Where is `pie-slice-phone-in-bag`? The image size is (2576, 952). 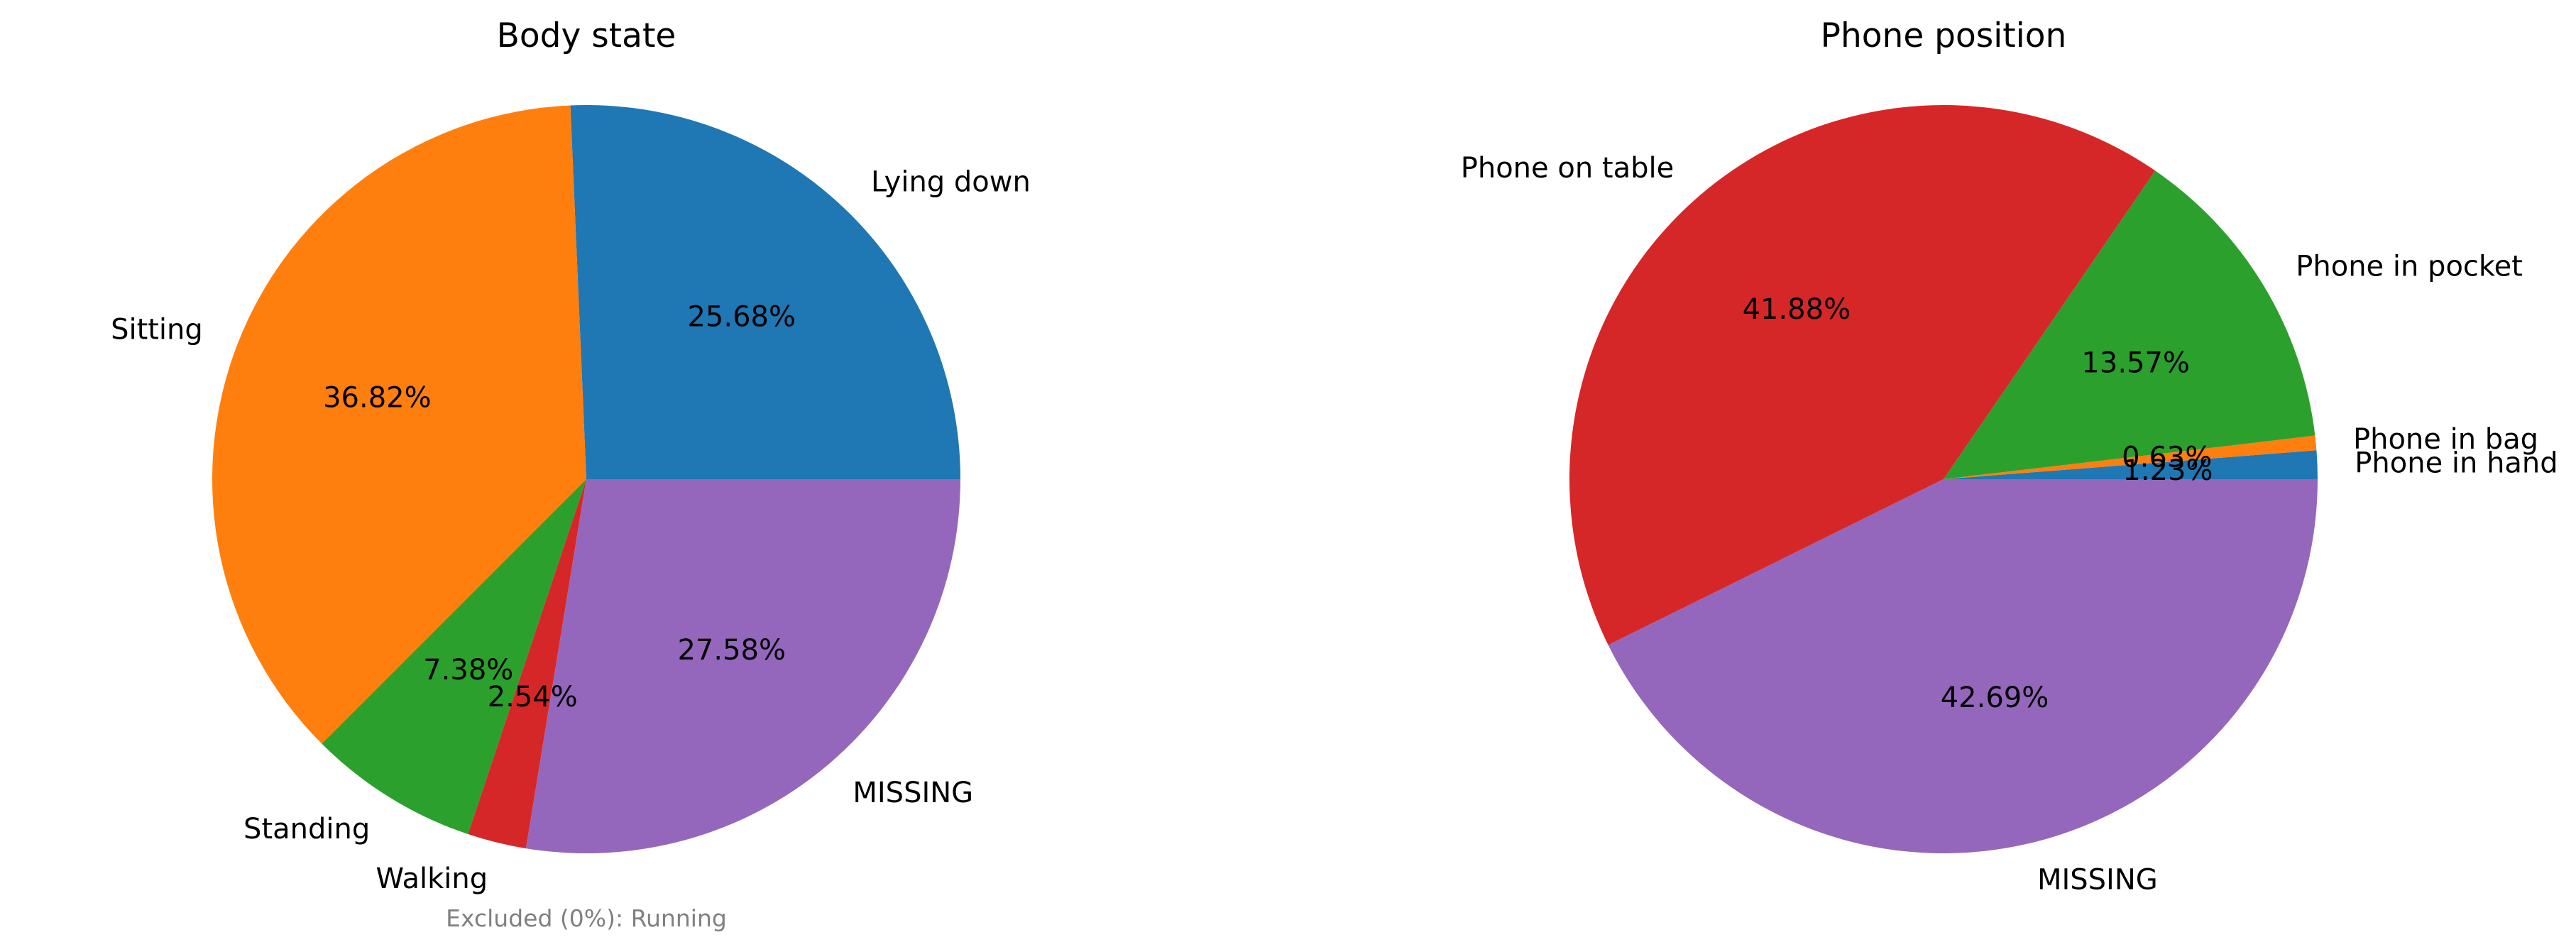
pie-slice-phone-in-bag is located at coordinates (2130, 457).